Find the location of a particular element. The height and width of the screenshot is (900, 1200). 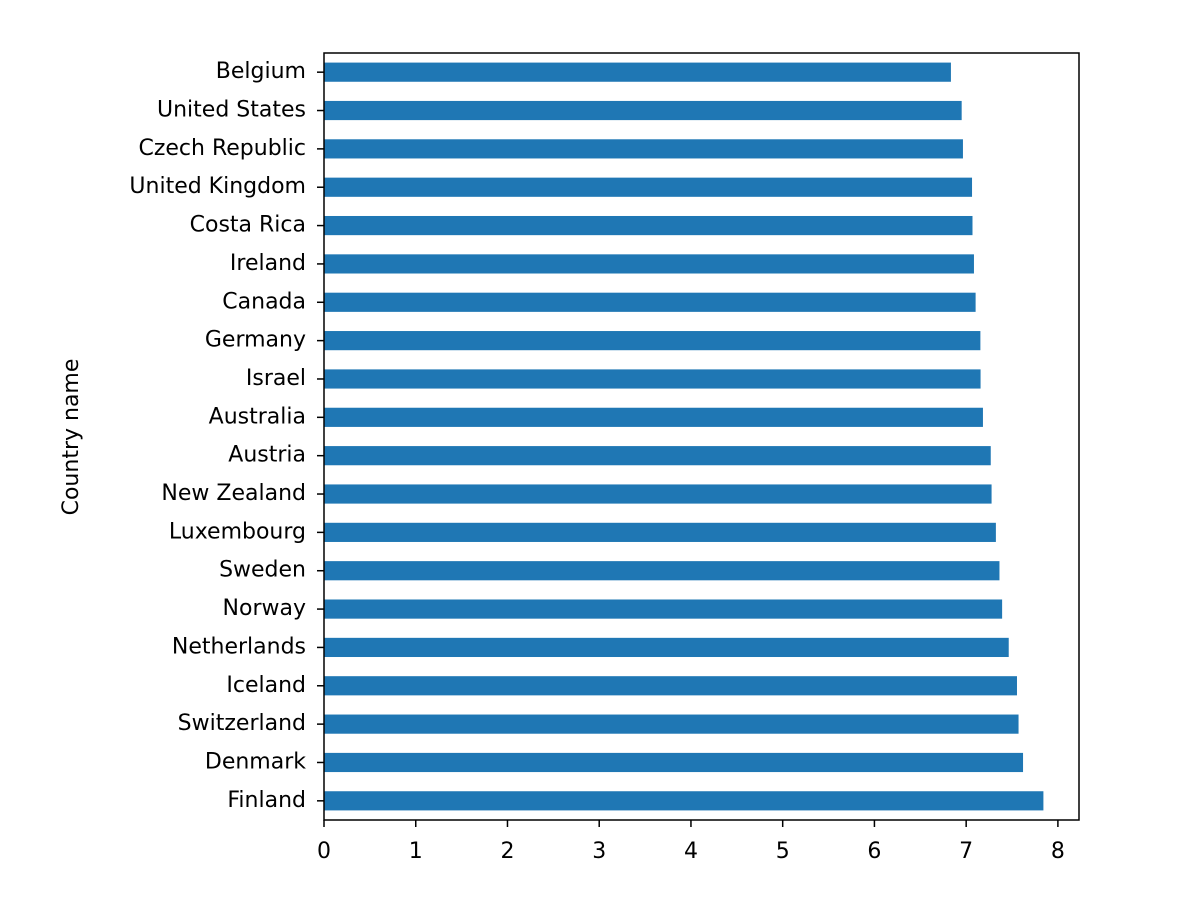

y-tick-label: Finland is located at coordinates (266, 800).